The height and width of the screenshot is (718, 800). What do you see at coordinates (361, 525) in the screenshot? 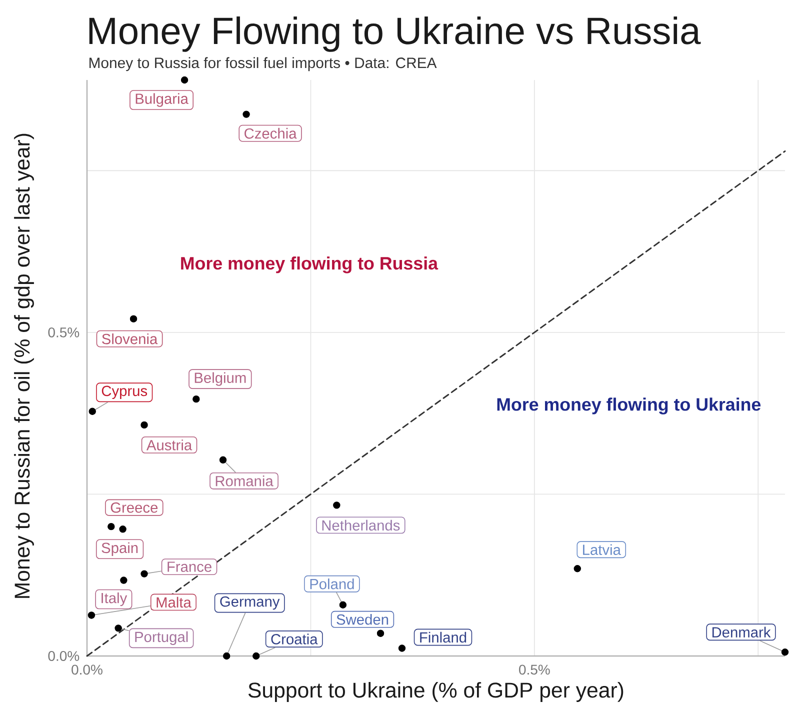
I see `annotation: Netherlands` at bounding box center [361, 525].